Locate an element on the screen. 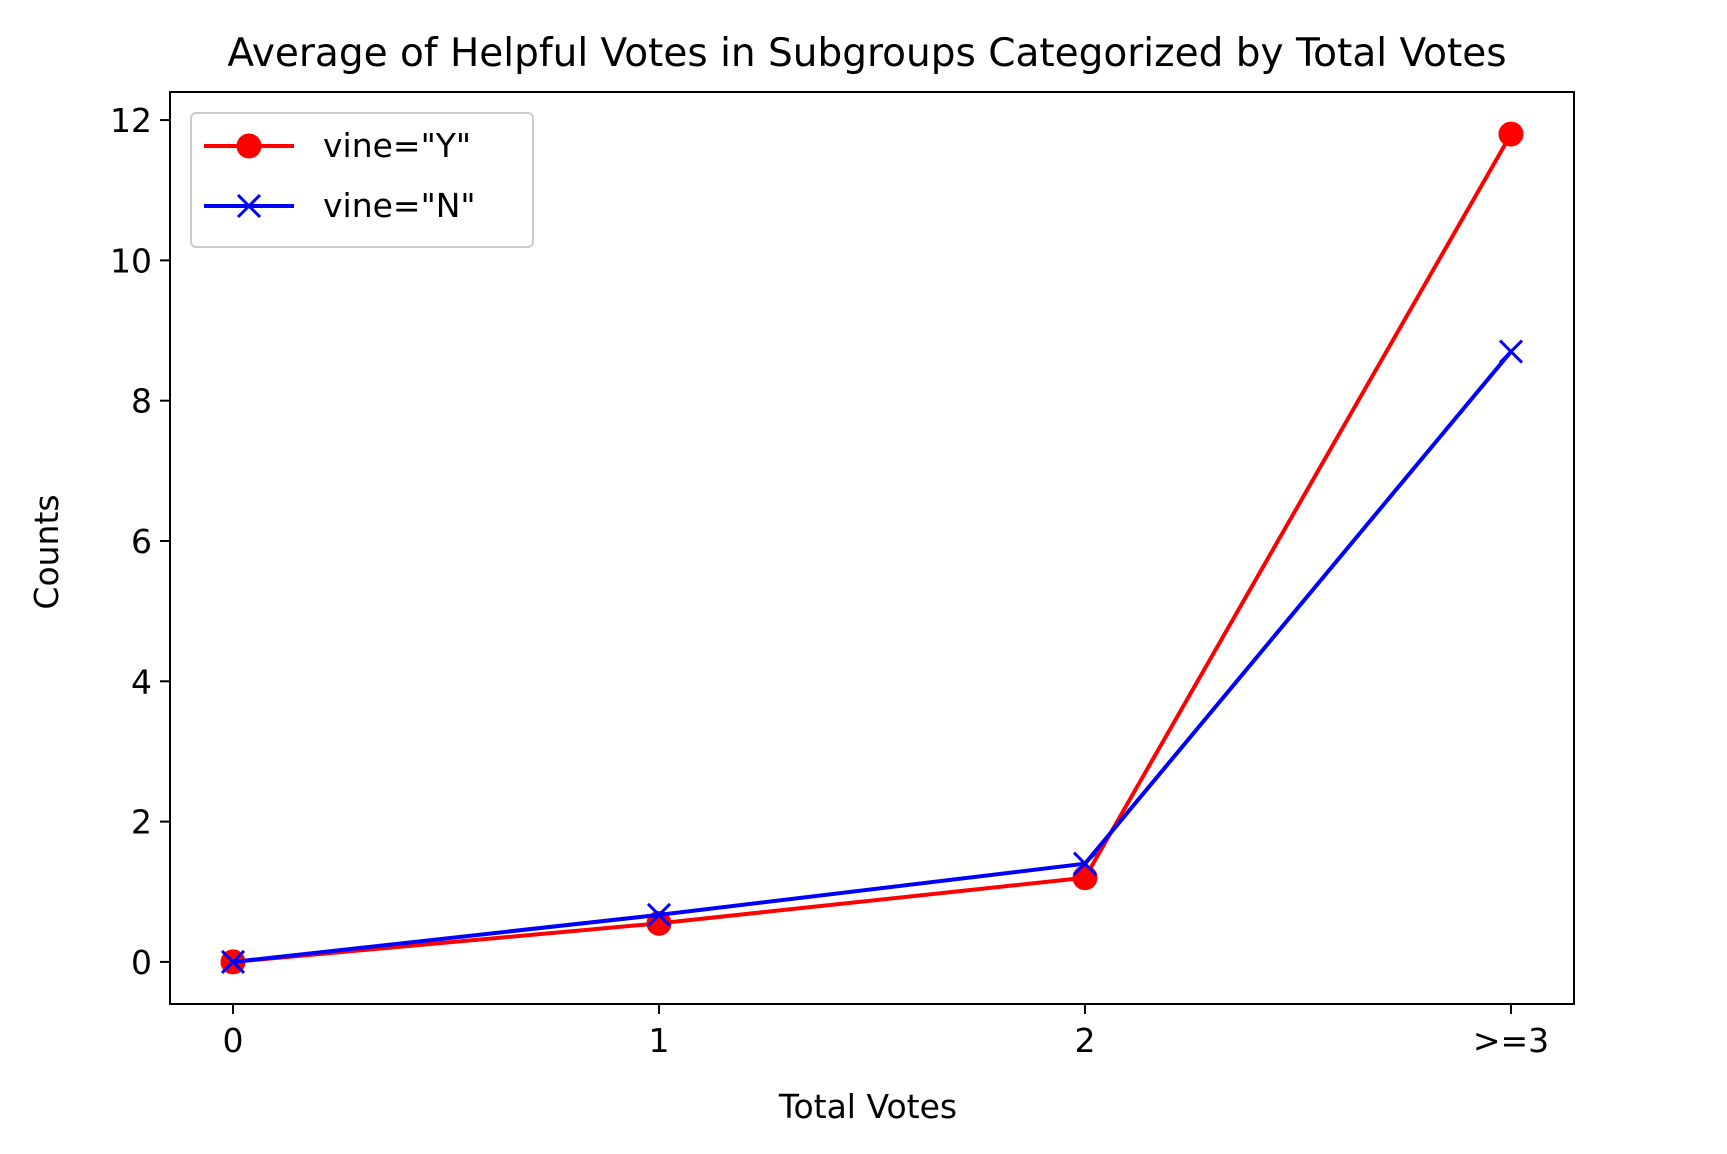 This screenshot has height=1154, width=1727. x-tick-label: 2 is located at coordinates (1085, 1040).